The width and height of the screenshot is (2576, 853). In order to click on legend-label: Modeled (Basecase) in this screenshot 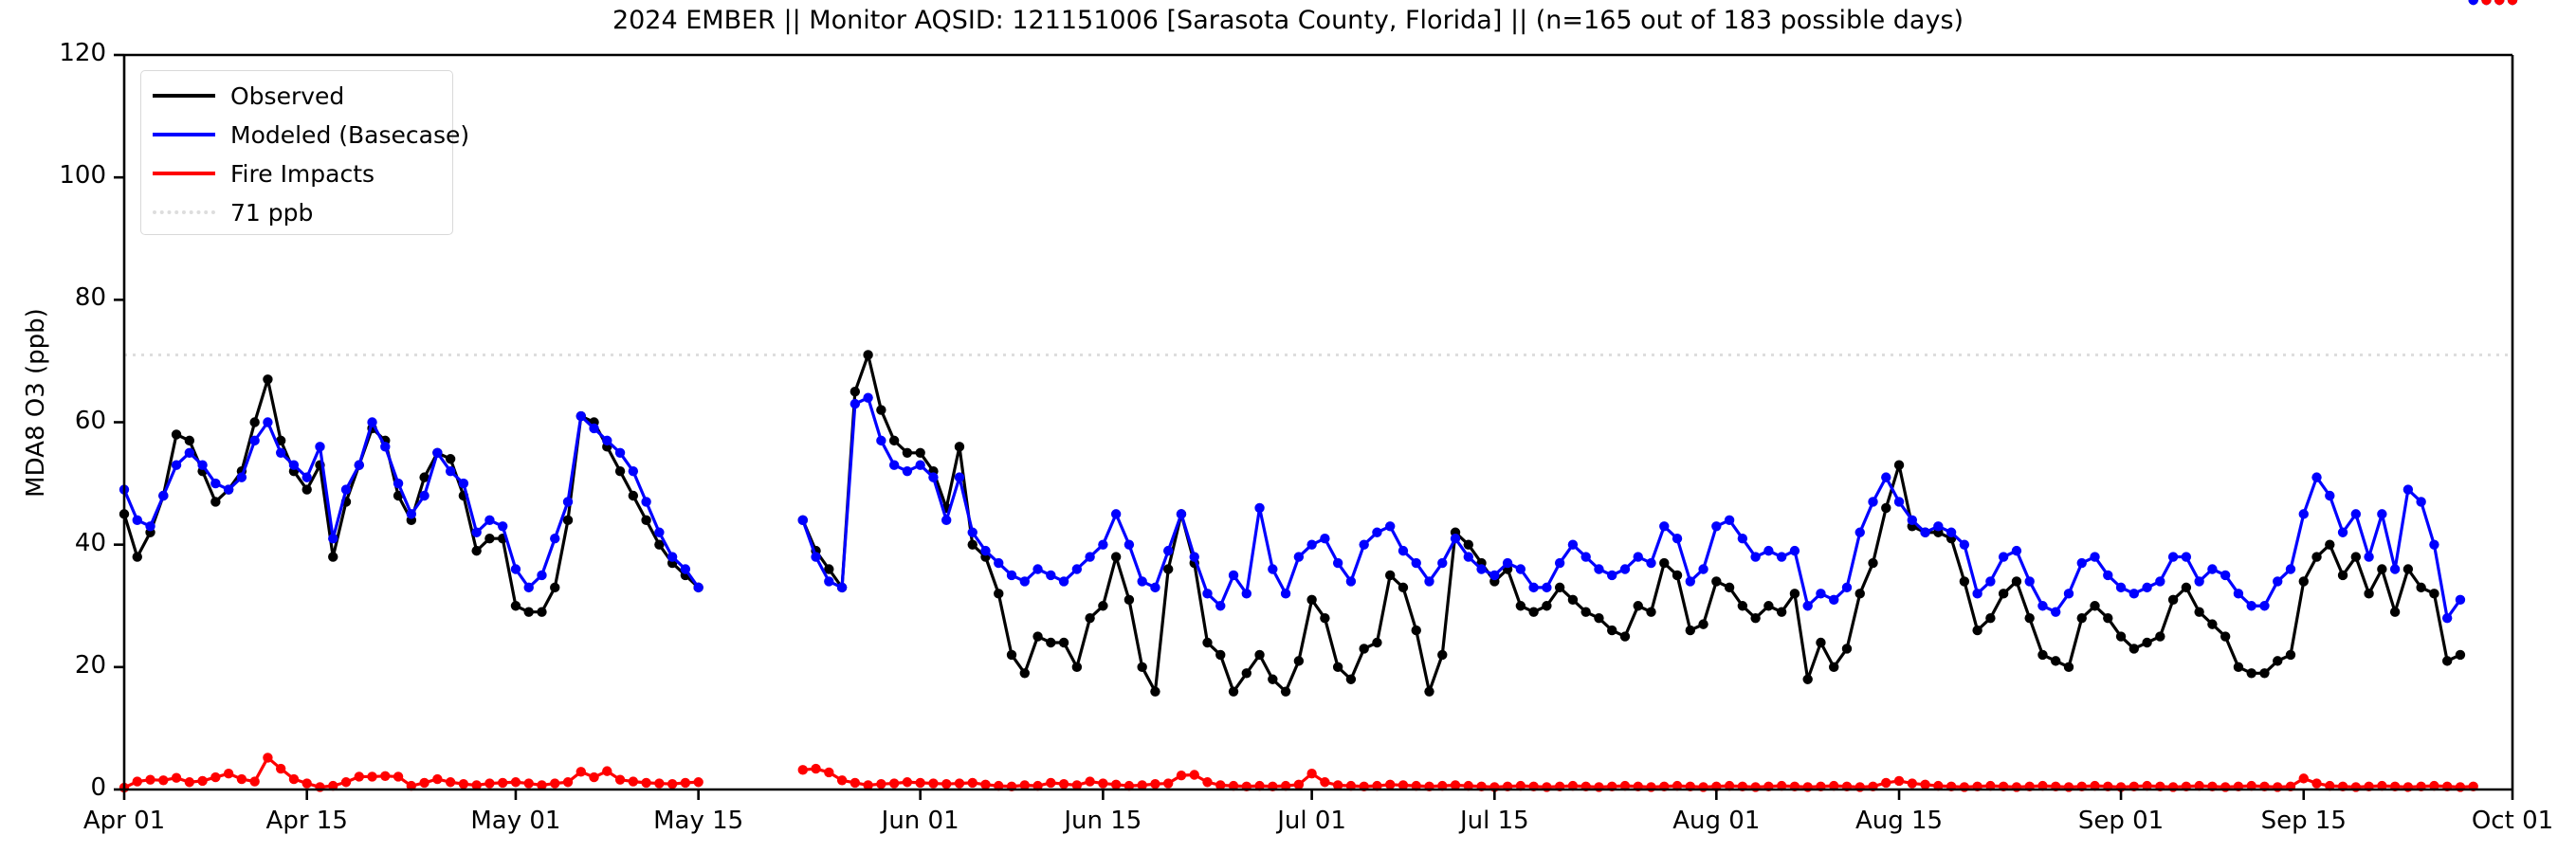, I will do `click(350, 134)`.